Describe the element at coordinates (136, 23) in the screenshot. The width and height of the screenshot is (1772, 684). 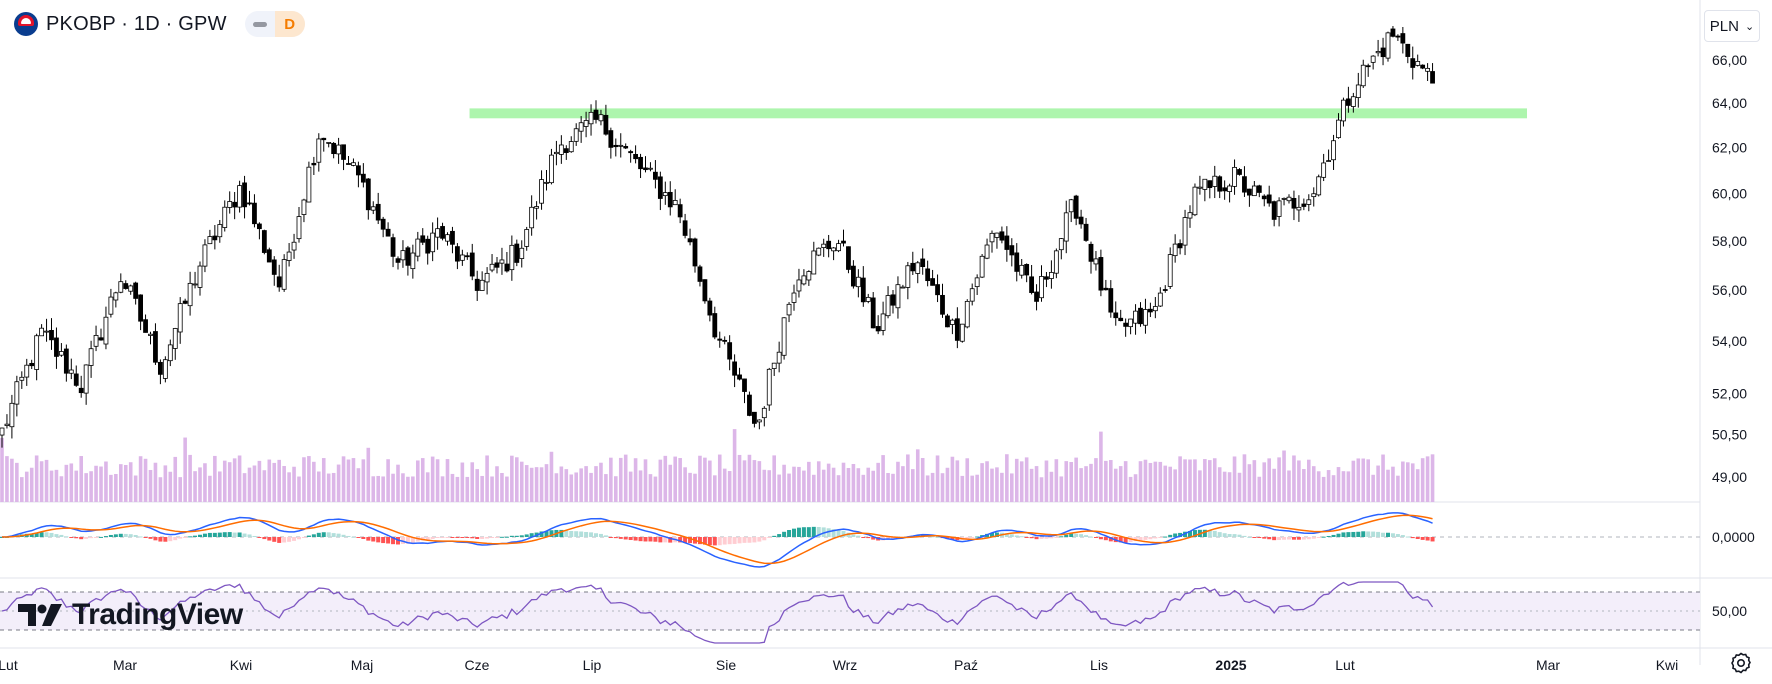
I see `symbol-title: PKOBP · 1D · GPW` at that location.